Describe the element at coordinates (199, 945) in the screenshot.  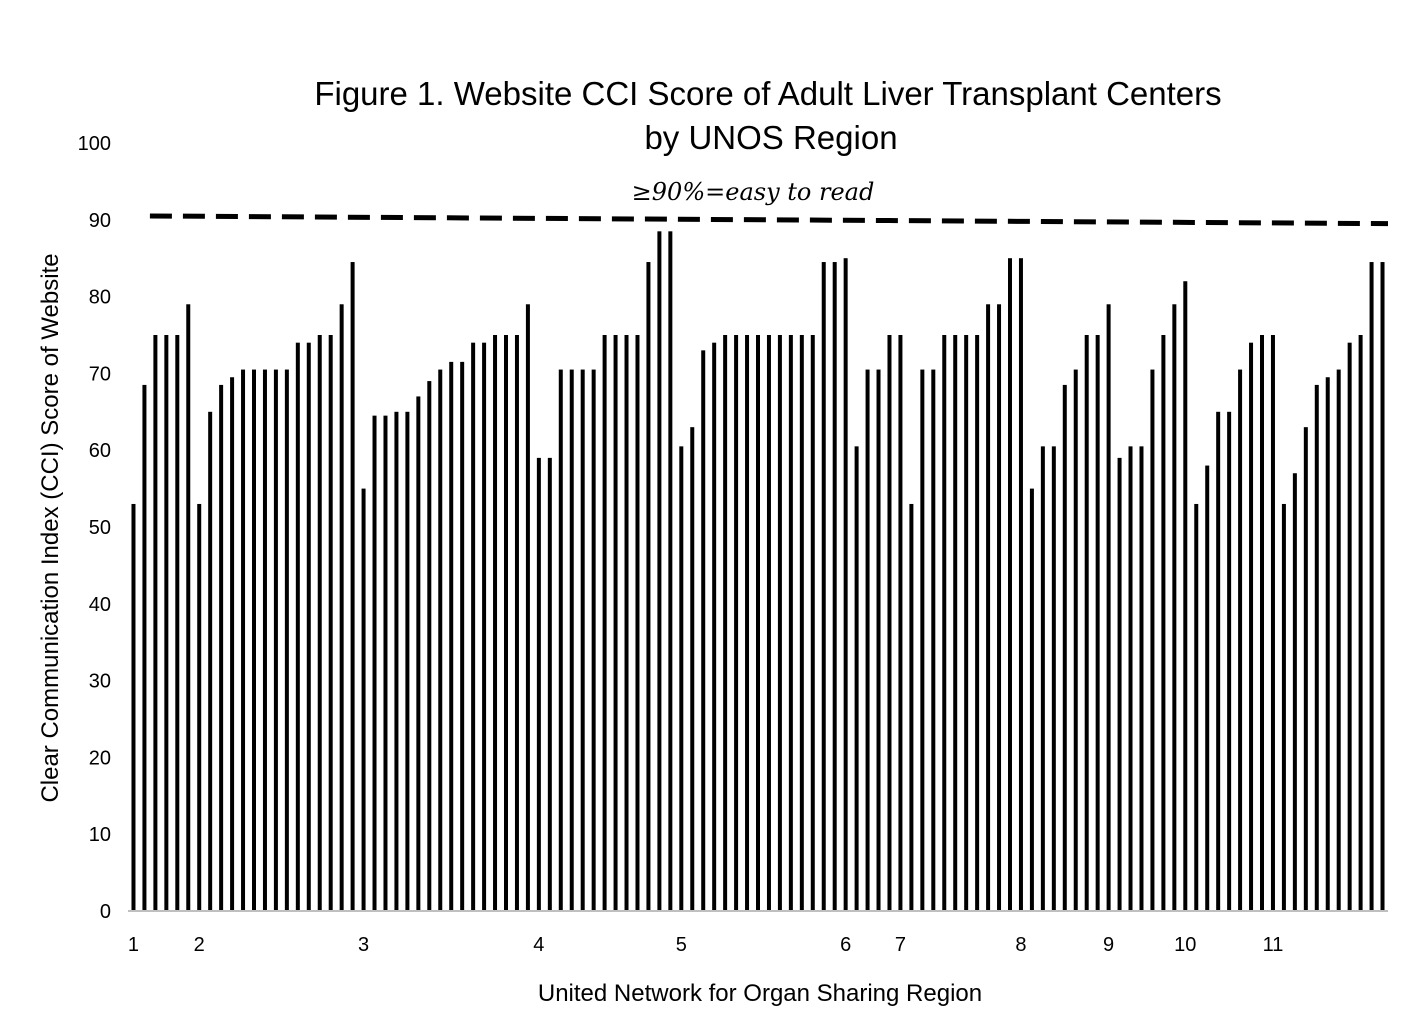
I see `x-tick-label: 2` at that location.